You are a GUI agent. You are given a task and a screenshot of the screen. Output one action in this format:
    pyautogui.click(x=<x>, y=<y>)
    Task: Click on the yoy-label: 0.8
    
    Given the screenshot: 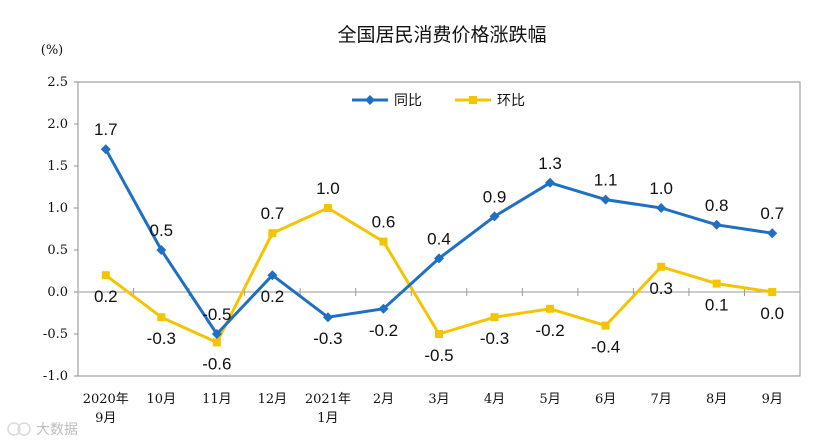 What is the action you would take?
    pyautogui.click(x=717, y=205)
    